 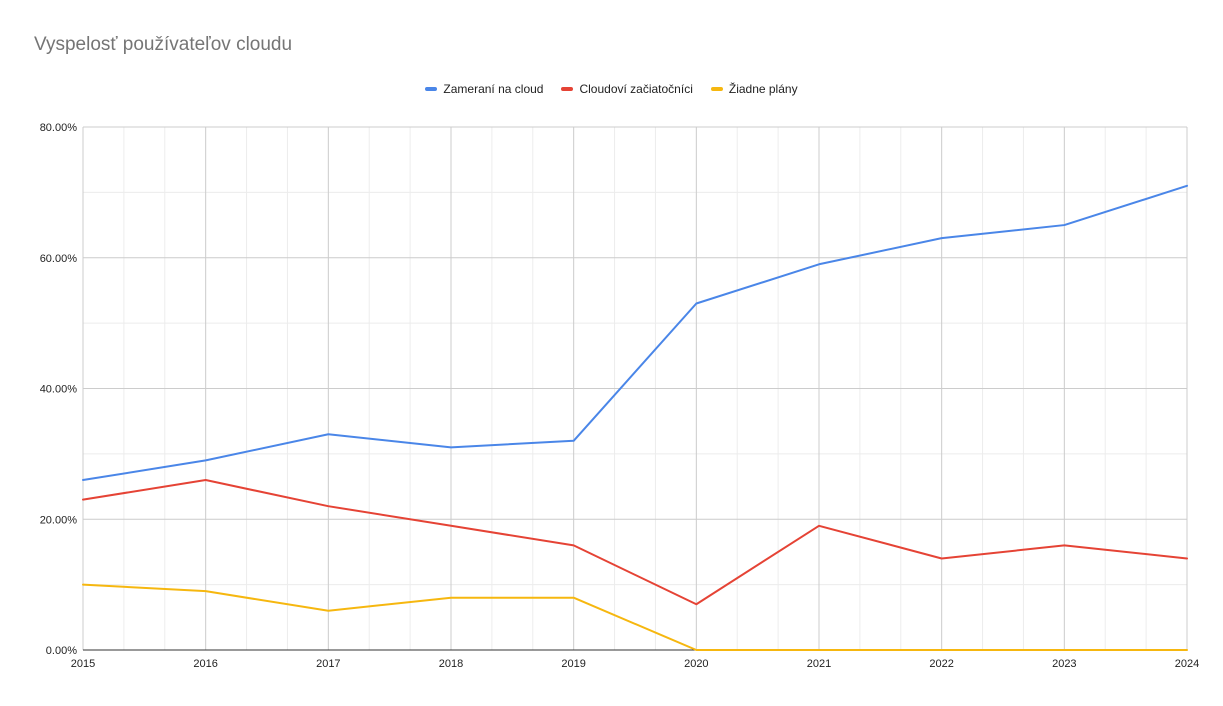 What do you see at coordinates (431, 89) in the screenshot?
I see `legend-swatch-zamerani-na-cloud` at bounding box center [431, 89].